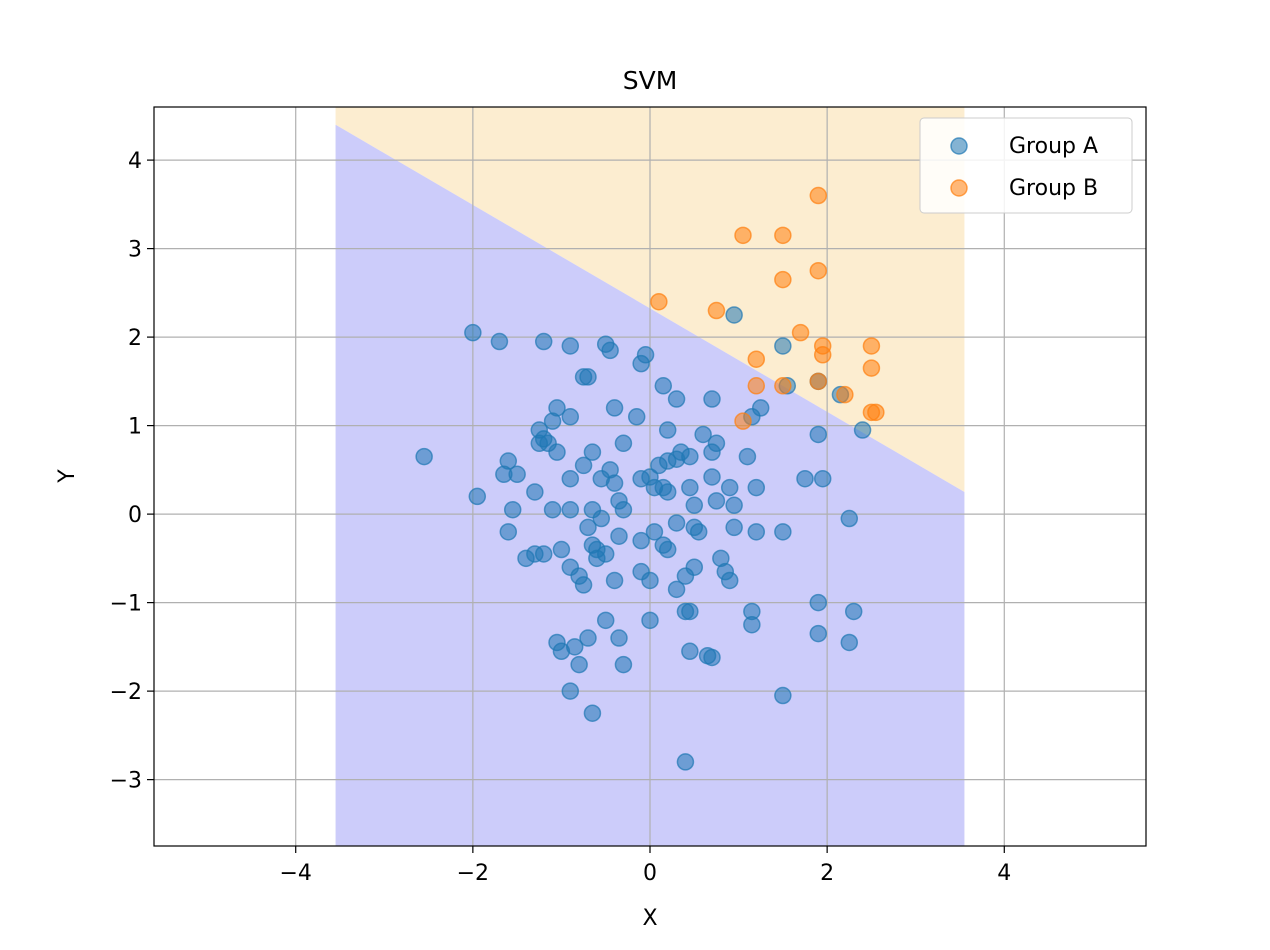  What do you see at coordinates (126, 692) in the screenshot?
I see `y-tick-label: −2` at bounding box center [126, 692].